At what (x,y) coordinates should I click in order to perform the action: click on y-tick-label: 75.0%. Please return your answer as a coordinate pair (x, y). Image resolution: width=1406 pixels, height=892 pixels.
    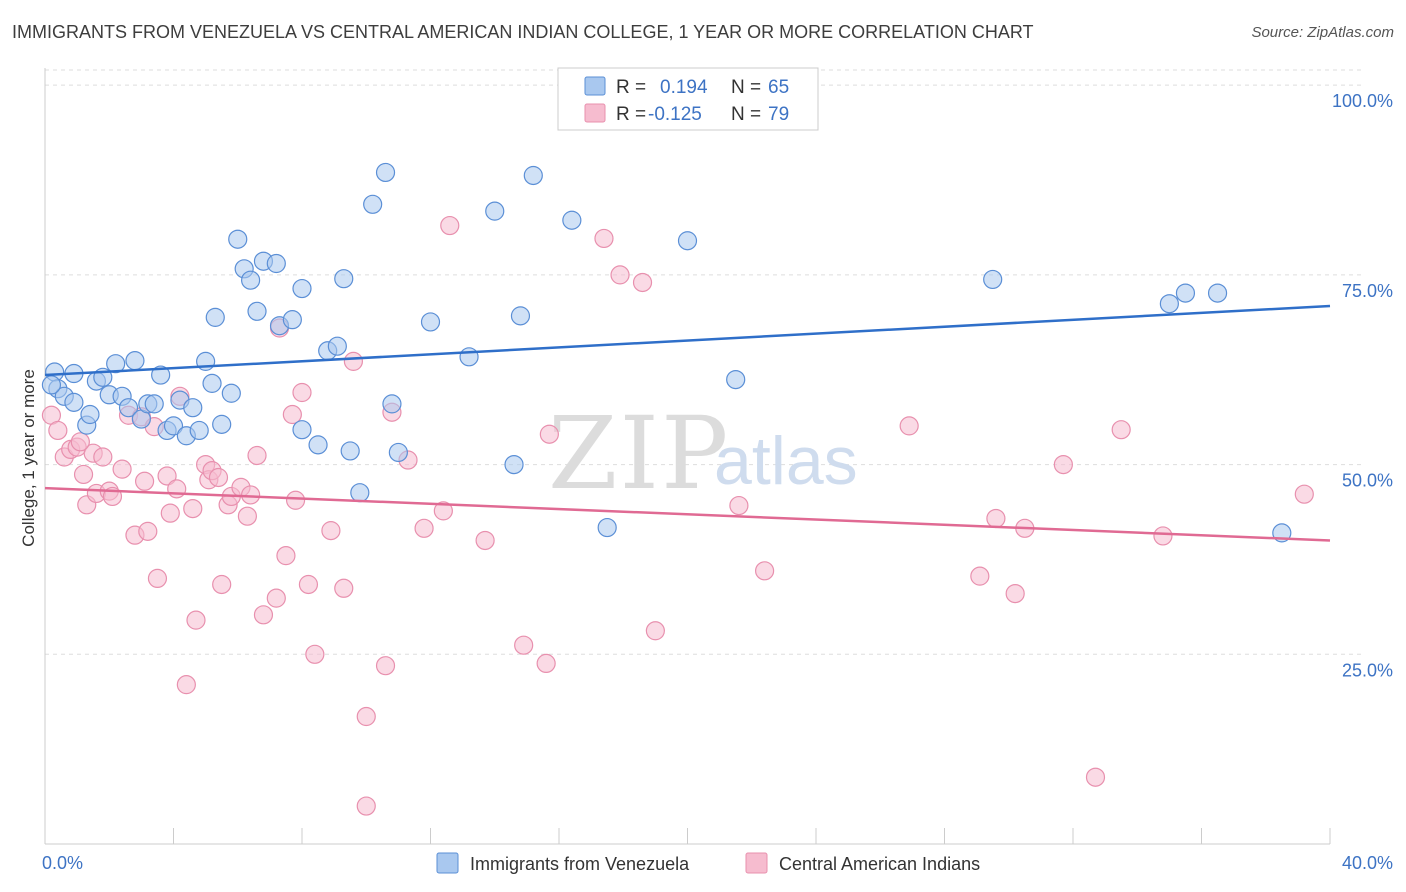
    Looking at the image, I should click on (1367, 291).